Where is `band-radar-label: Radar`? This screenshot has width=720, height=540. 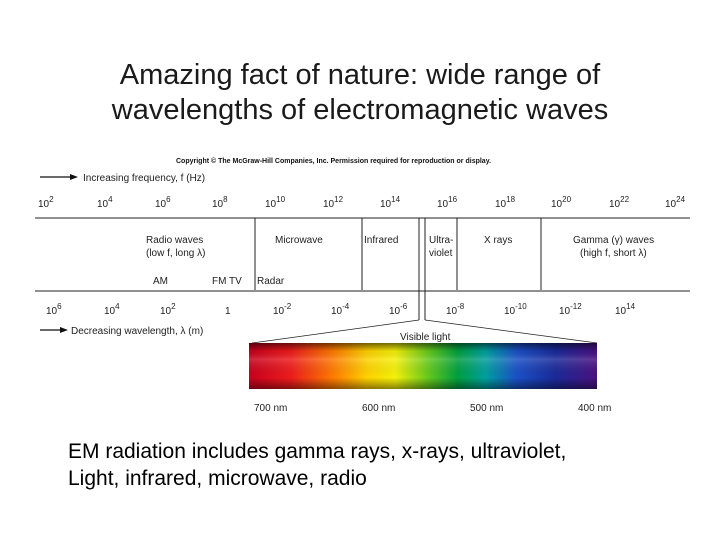
band-radar-label: Radar is located at coordinates (271, 281).